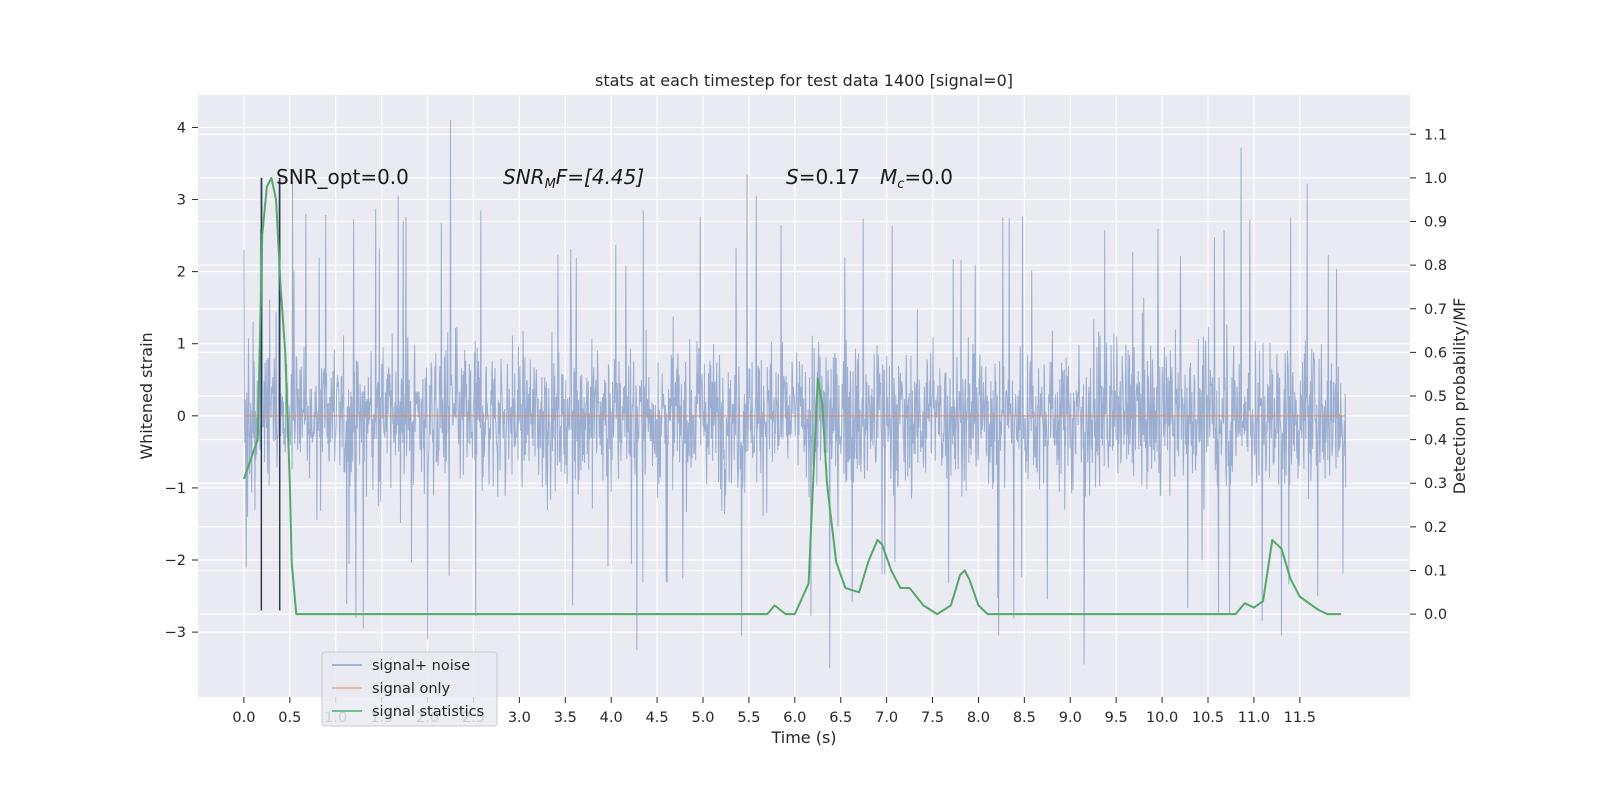 Image resolution: width=1600 pixels, height=800 pixels. I want to click on y-tick-label: 2, so click(181, 273).